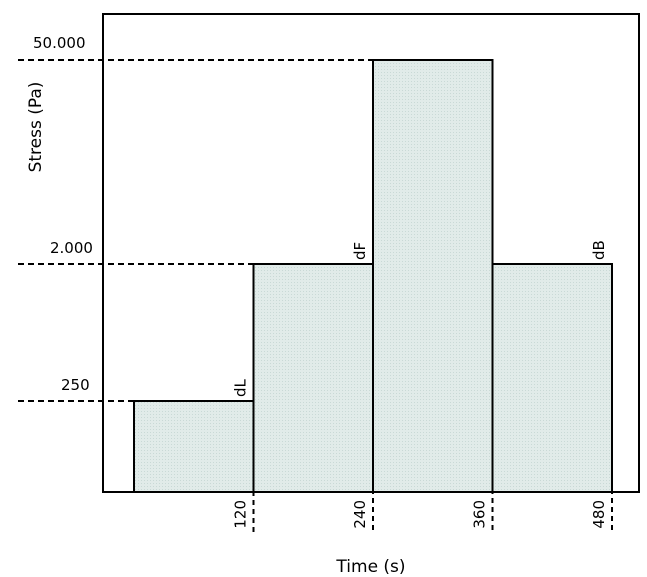 Image resolution: width=647 pixels, height=577 pixels. I want to click on segment-label-dl: dL, so click(241, 387).